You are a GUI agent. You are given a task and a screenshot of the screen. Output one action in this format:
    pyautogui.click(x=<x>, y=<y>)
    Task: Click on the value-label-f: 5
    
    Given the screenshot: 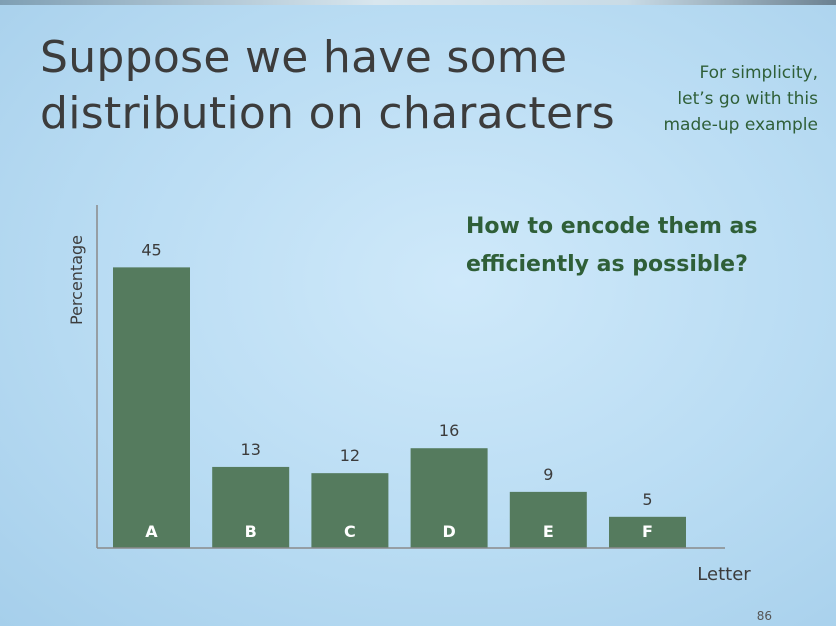 What is the action you would take?
    pyautogui.click(x=647, y=499)
    